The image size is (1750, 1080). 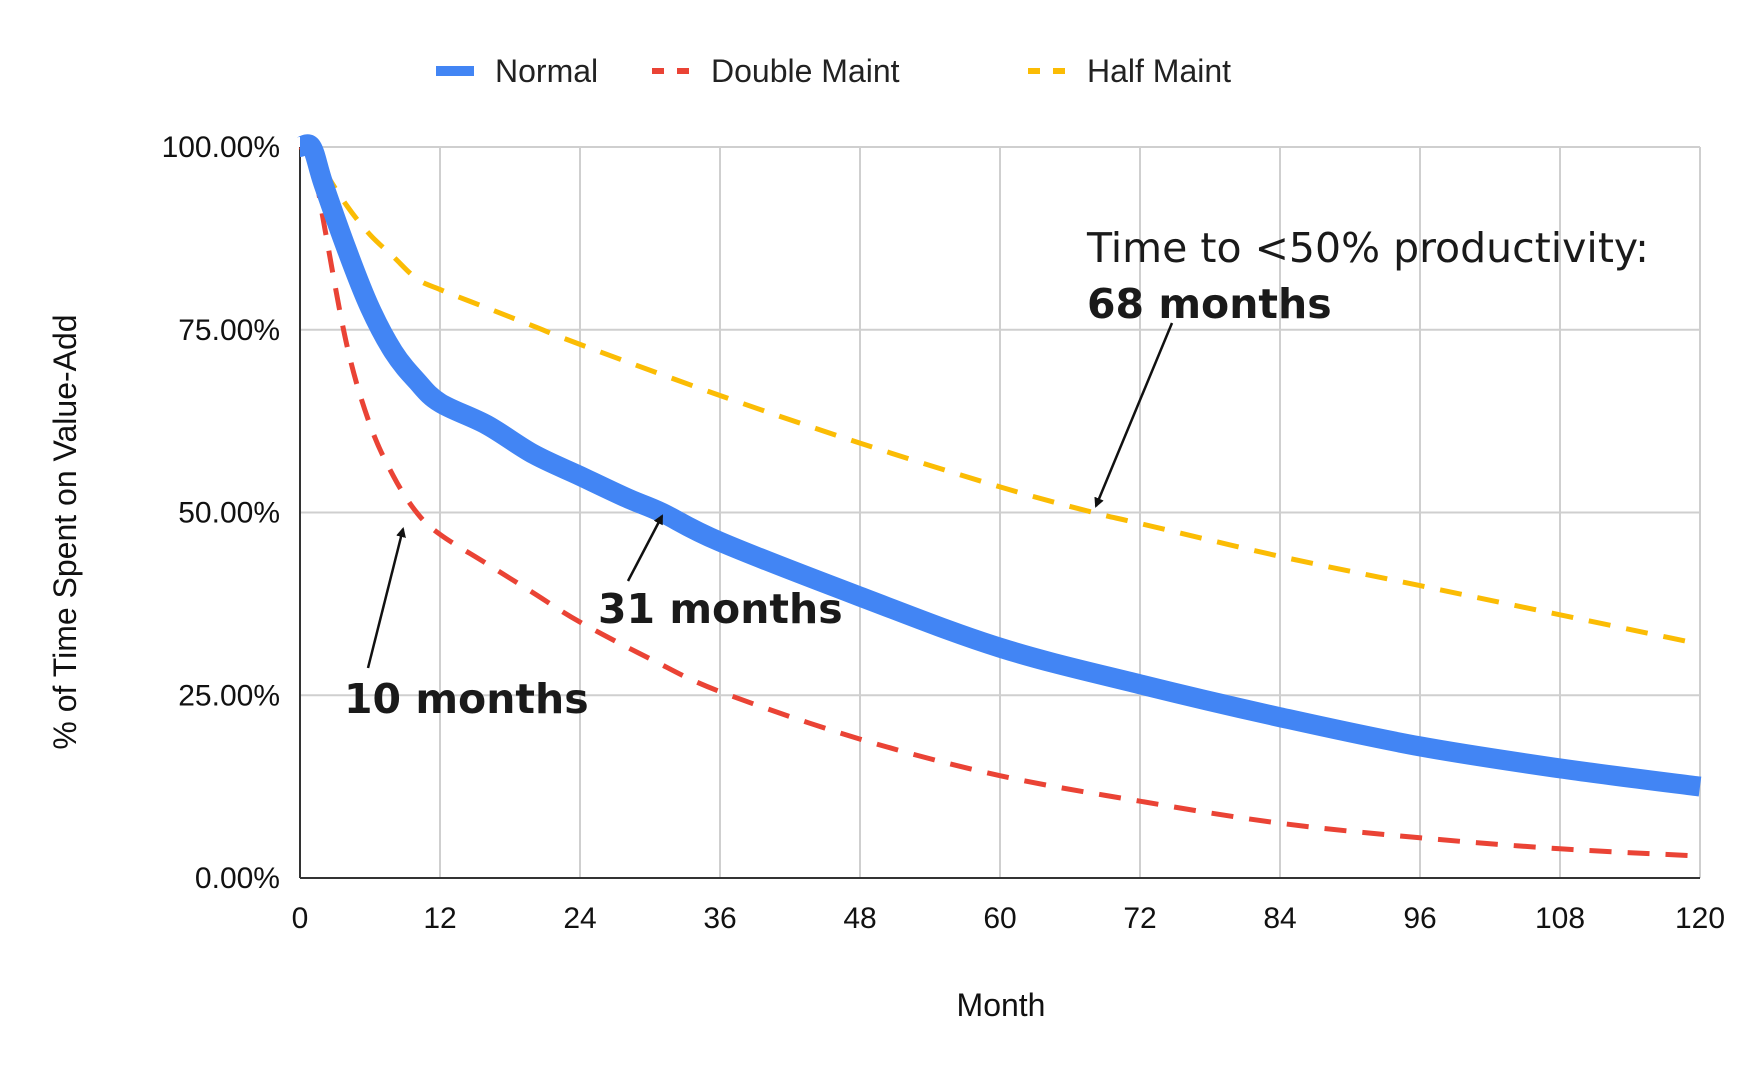 I want to click on legend-item-double-maint: Double Maint, so click(x=776, y=71).